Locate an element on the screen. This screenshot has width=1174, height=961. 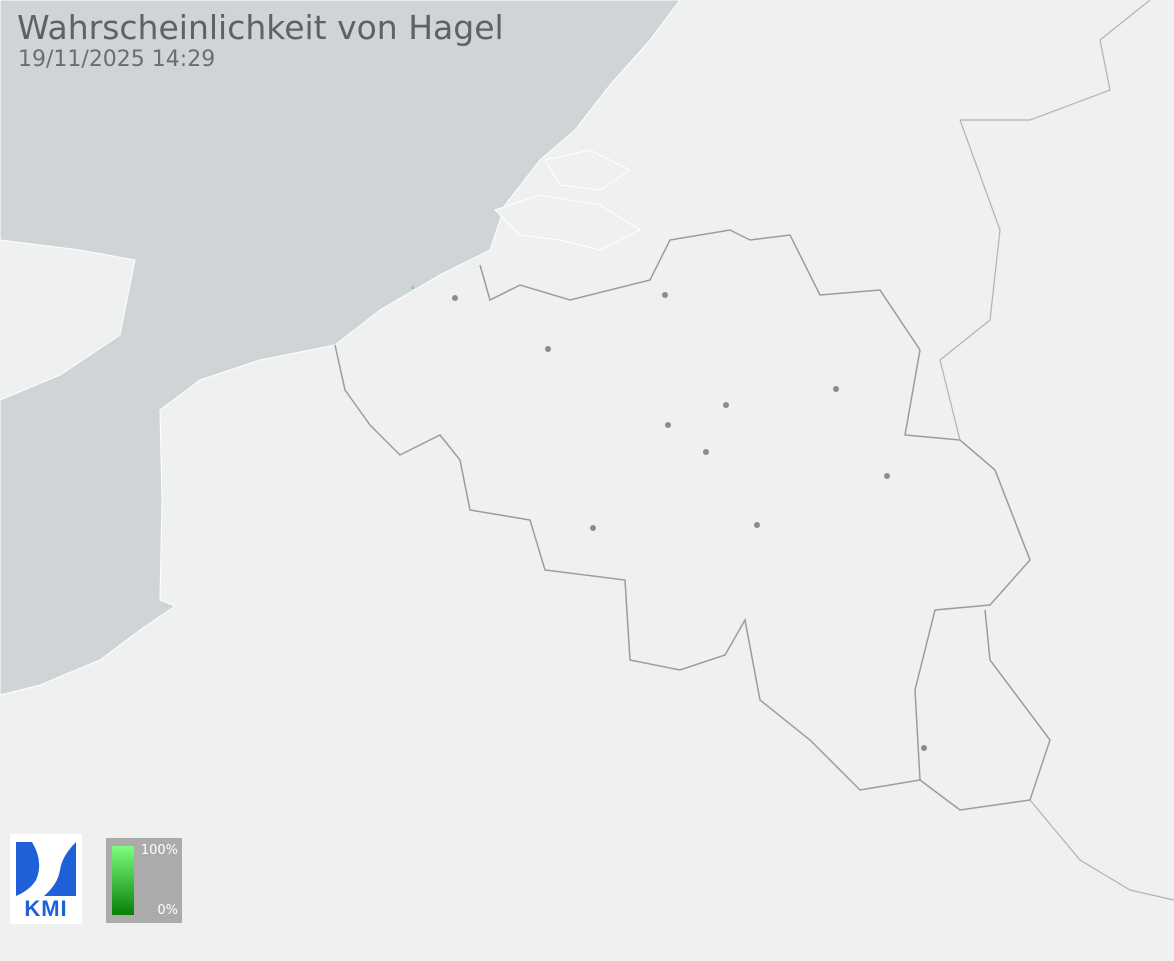
logo-text: KMI is located at coordinates (46, 908).